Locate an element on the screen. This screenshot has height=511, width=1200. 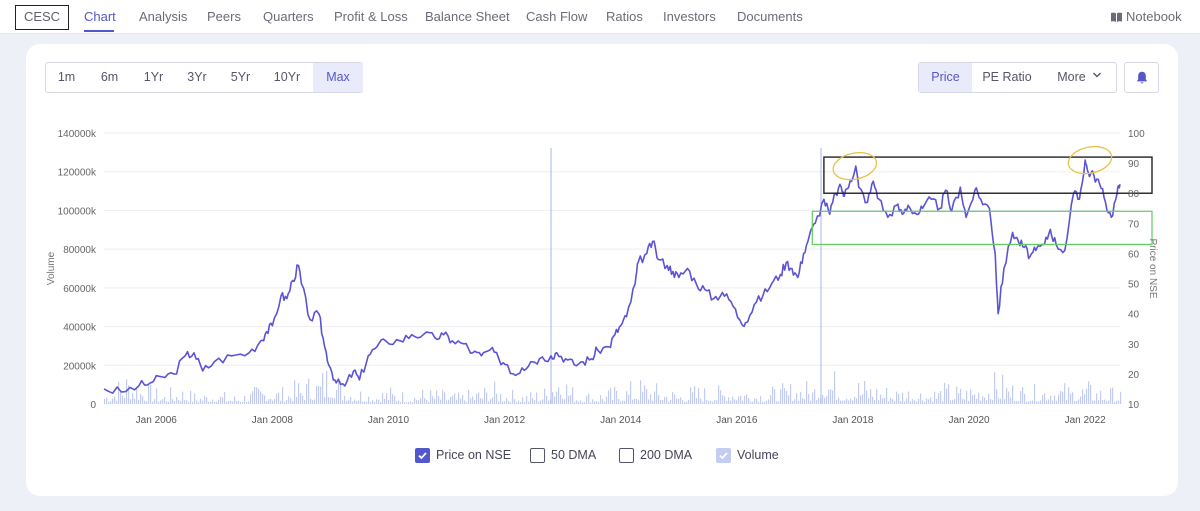
tab-analysis: Analysis is located at coordinates (163, 16).